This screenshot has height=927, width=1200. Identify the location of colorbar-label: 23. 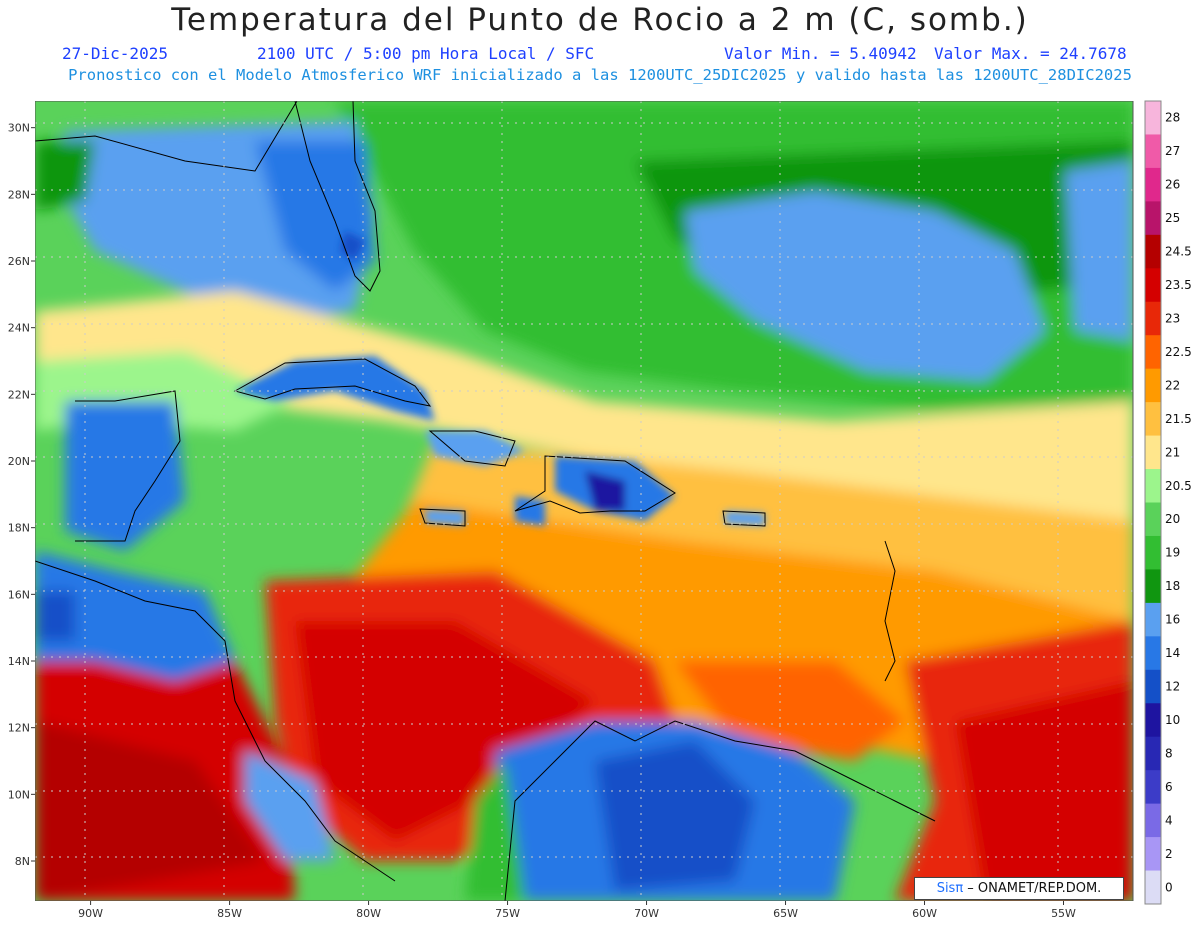
(1172, 318).